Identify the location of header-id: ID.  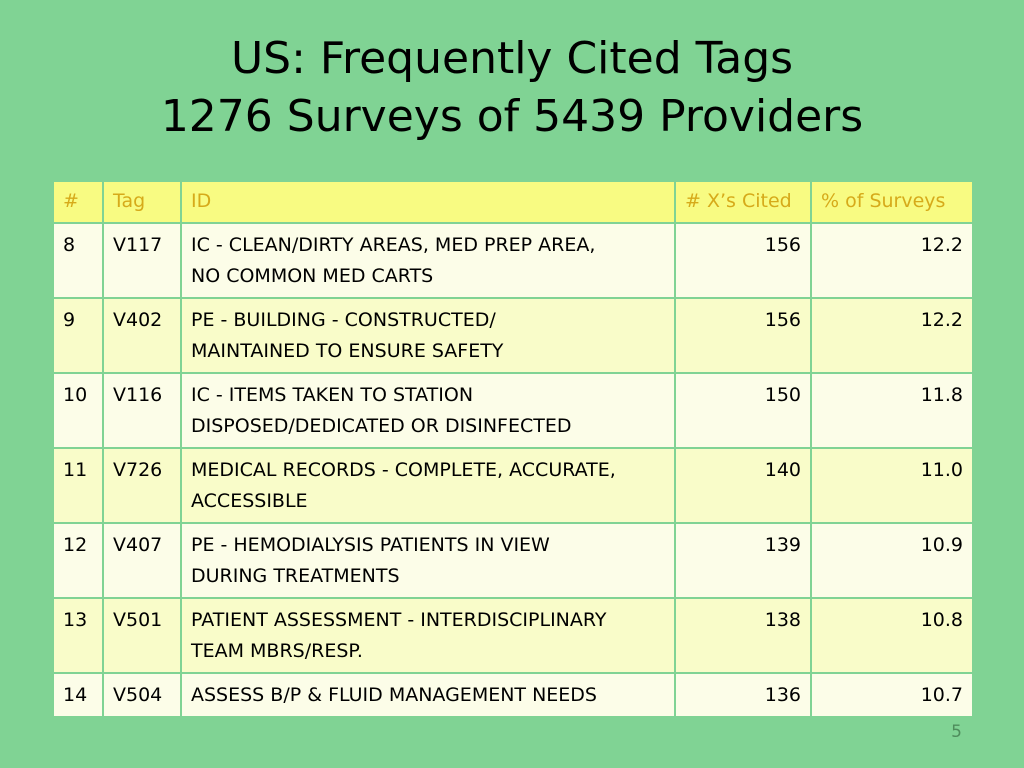
(428, 202).